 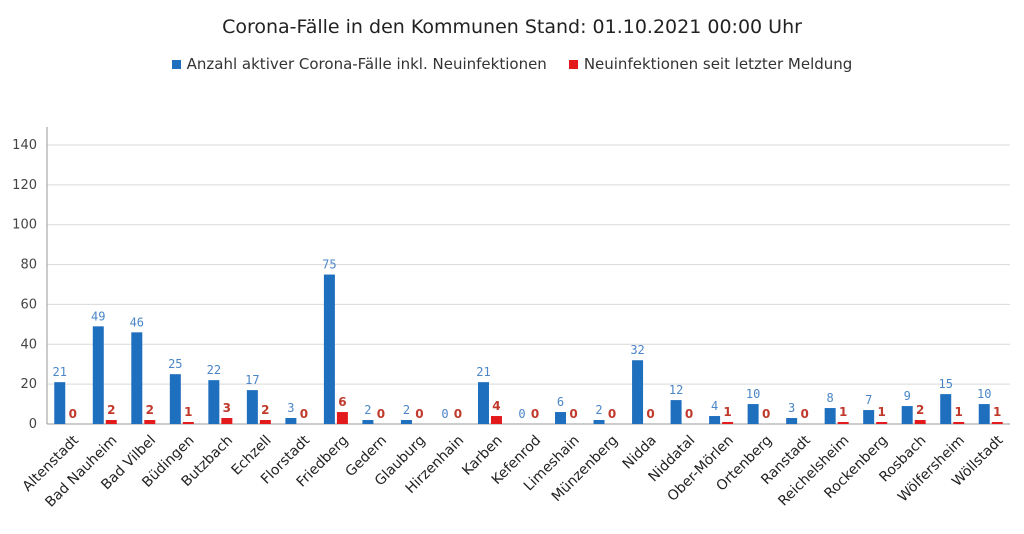 I want to click on data-label-active-17: 4, so click(x=714, y=406).